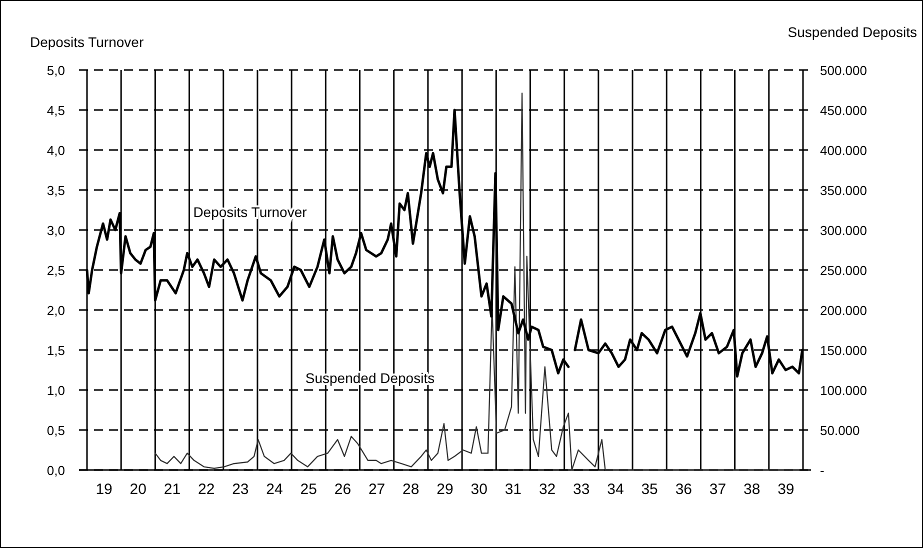 The height and width of the screenshot is (548, 923). I want to click on x-tick-label: 35, so click(649, 489).